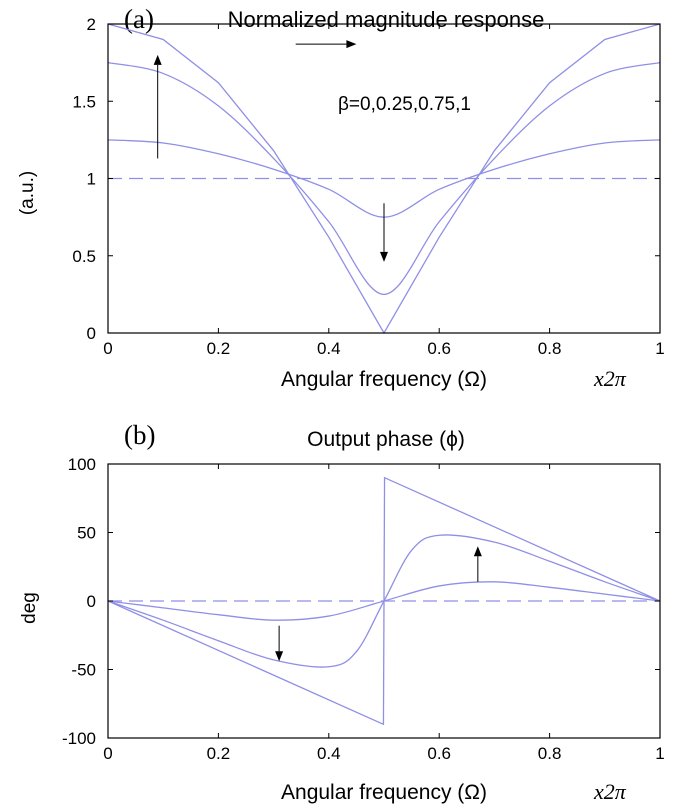 The height and width of the screenshot is (807, 692). What do you see at coordinates (91, 179) in the screenshot?
I see `panel-a-y-tick-label: 1` at bounding box center [91, 179].